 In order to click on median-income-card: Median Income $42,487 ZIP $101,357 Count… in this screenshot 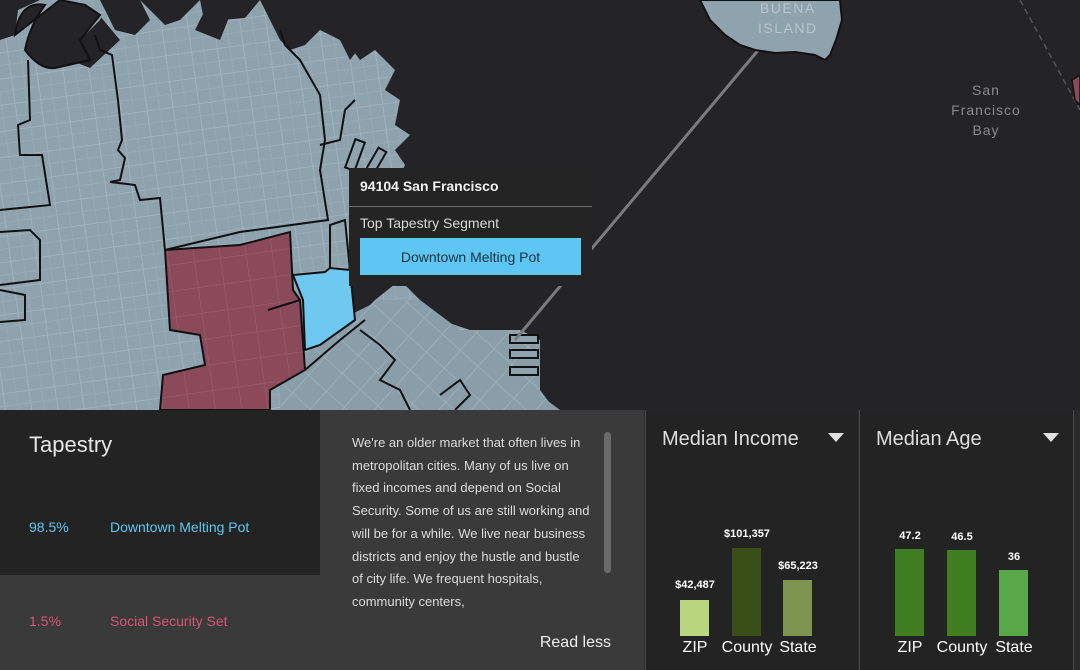, I will do `click(751, 540)`.